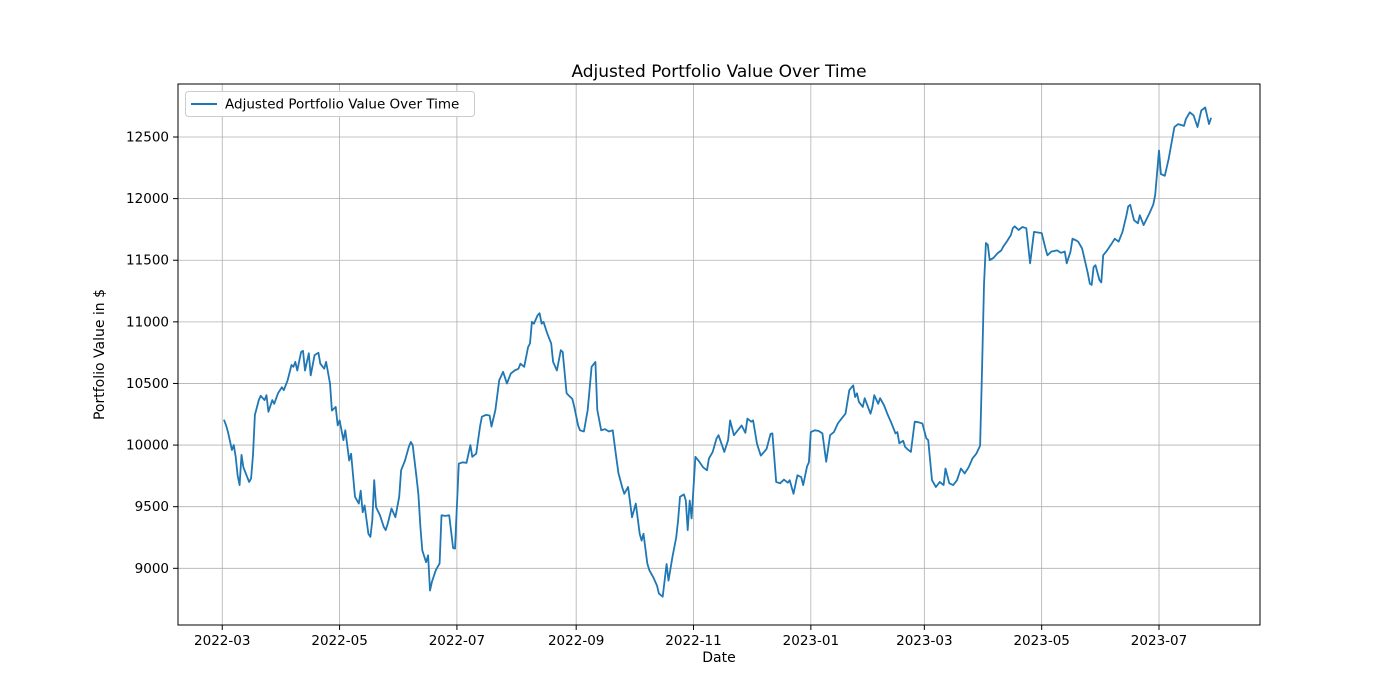 Image resolution: width=1400 pixels, height=700 pixels. What do you see at coordinates (222, 641) in the screenshot?
I see `x-tick-label: 2022-03` at bounding box center [222, 641].